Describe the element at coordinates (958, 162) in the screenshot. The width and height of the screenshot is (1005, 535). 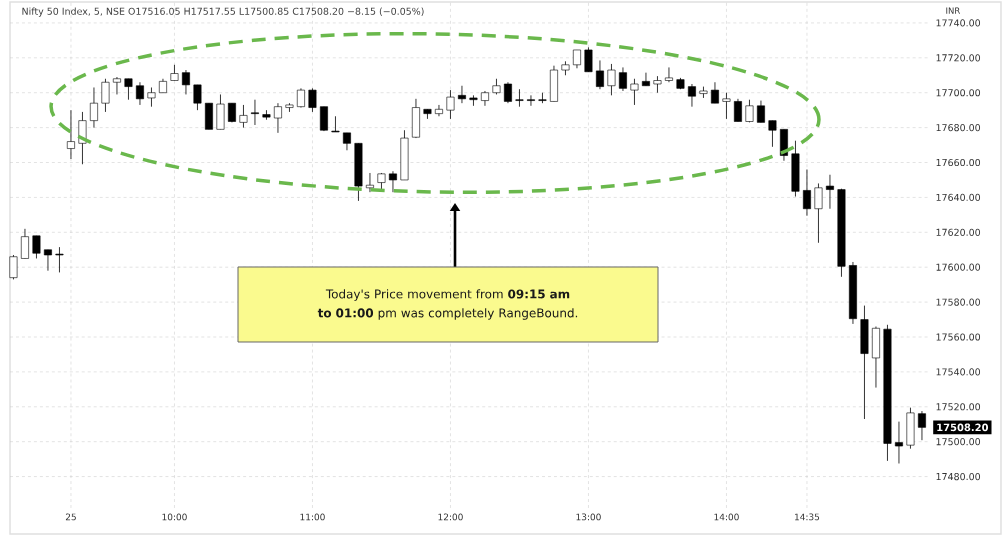
I see `y-tick-label: 17660.00` at that location.